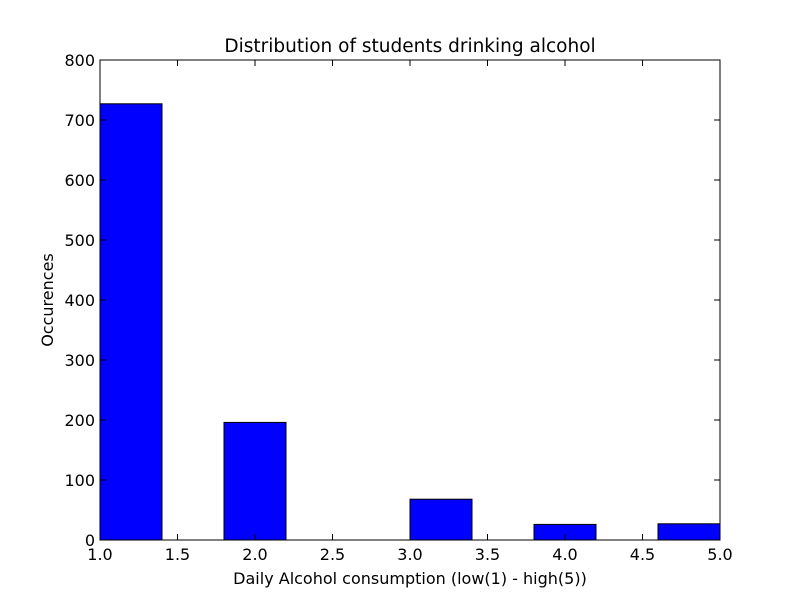 The image size is (800, 605). I want to click on y-tick-label: 600, so click(79, 180).